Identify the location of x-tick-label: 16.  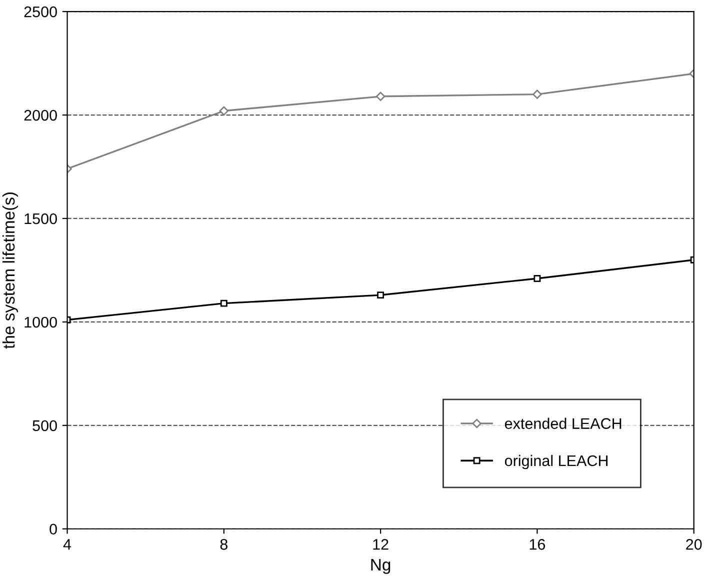
(538, 544).